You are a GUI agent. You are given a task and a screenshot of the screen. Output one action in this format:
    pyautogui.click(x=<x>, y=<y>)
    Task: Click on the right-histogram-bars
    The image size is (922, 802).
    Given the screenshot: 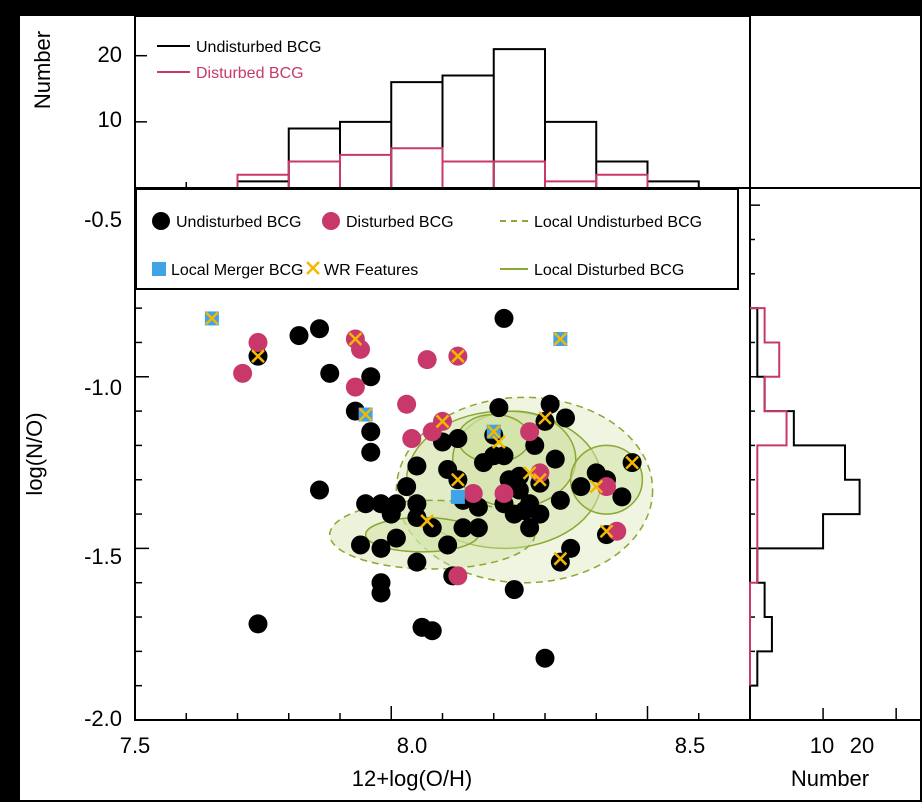 What is the action you would take?
    pyautogui.click(x=805, y=497)
    